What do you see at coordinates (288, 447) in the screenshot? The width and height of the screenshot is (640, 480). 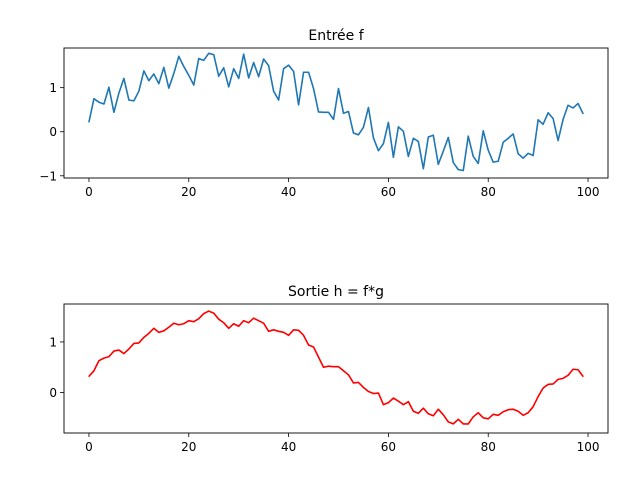 I see `output-x-tick-label: 40` at bounding box center [288, 447].